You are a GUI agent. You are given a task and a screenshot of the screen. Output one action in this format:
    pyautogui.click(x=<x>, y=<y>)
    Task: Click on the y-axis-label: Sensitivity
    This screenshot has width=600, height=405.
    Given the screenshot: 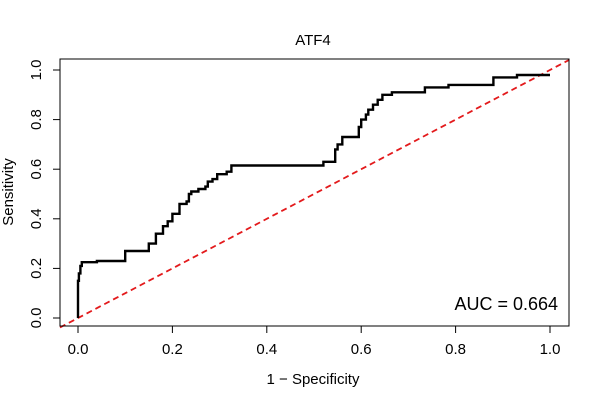 What is the action you would take?
    pyautogui.click(x=8, y=192)
    